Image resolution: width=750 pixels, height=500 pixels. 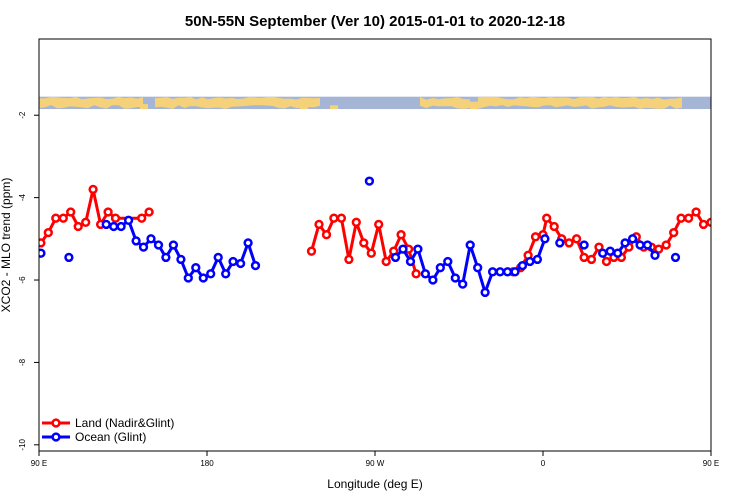 What do you see at coordinates (56, 437) in the screenshot?
I see `legend-ocean-marker` at bounding box center [56, 437].